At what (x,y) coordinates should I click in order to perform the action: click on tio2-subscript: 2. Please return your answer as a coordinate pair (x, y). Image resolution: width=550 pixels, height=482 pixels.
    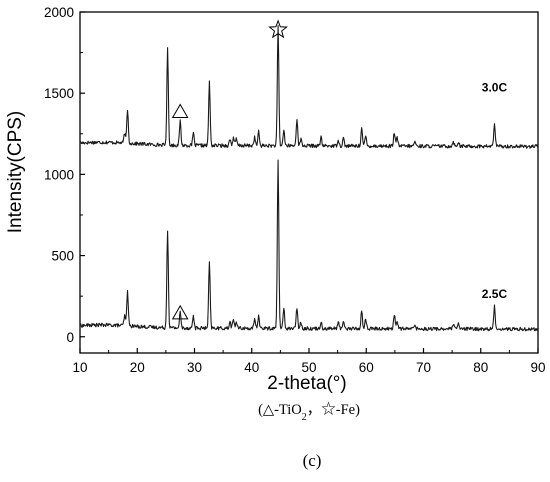
    Looking at the image, I should click on (304, 417).